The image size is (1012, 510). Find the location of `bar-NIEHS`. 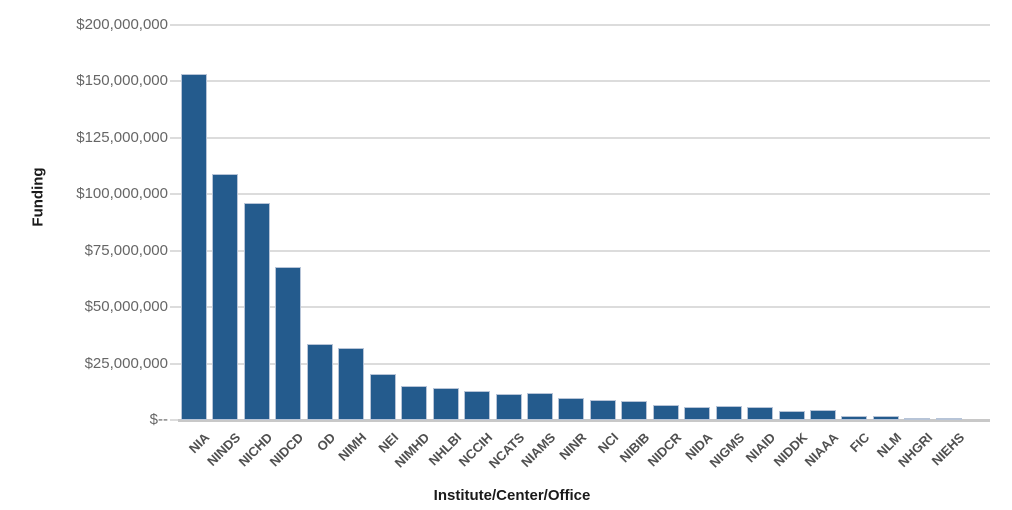

bar-NIEHS is located at coordinates (948, 418).